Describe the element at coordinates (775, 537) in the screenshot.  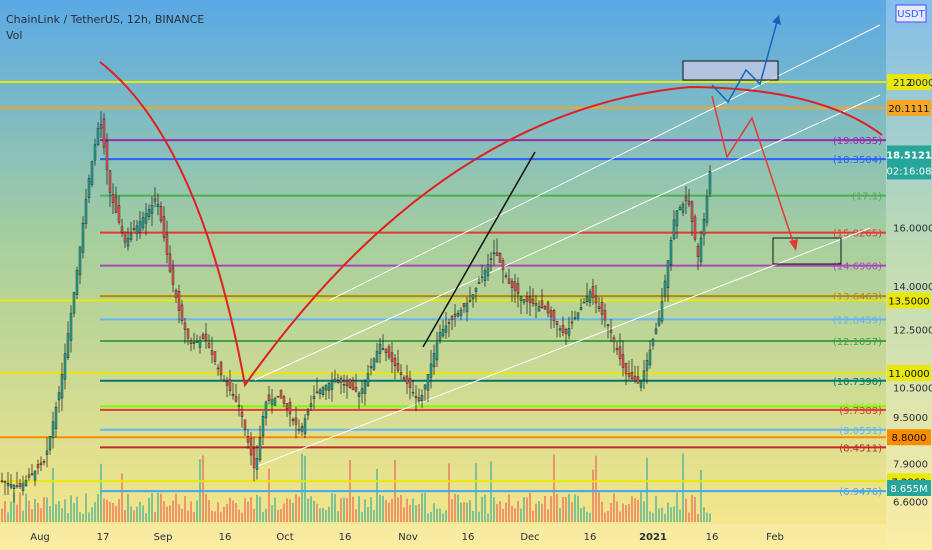
I see `time-tick-label: Feb` at that location.